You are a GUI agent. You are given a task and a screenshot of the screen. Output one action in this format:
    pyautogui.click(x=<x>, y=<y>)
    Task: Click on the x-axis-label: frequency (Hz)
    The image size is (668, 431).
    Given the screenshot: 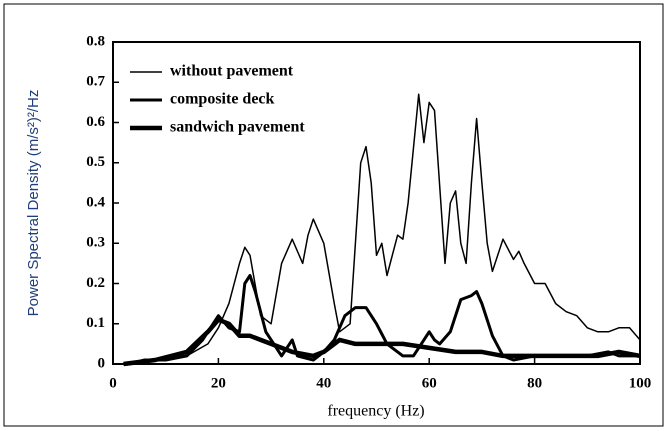 What is the action you would take?
    pyautogui.click(x=375, y=411)
    